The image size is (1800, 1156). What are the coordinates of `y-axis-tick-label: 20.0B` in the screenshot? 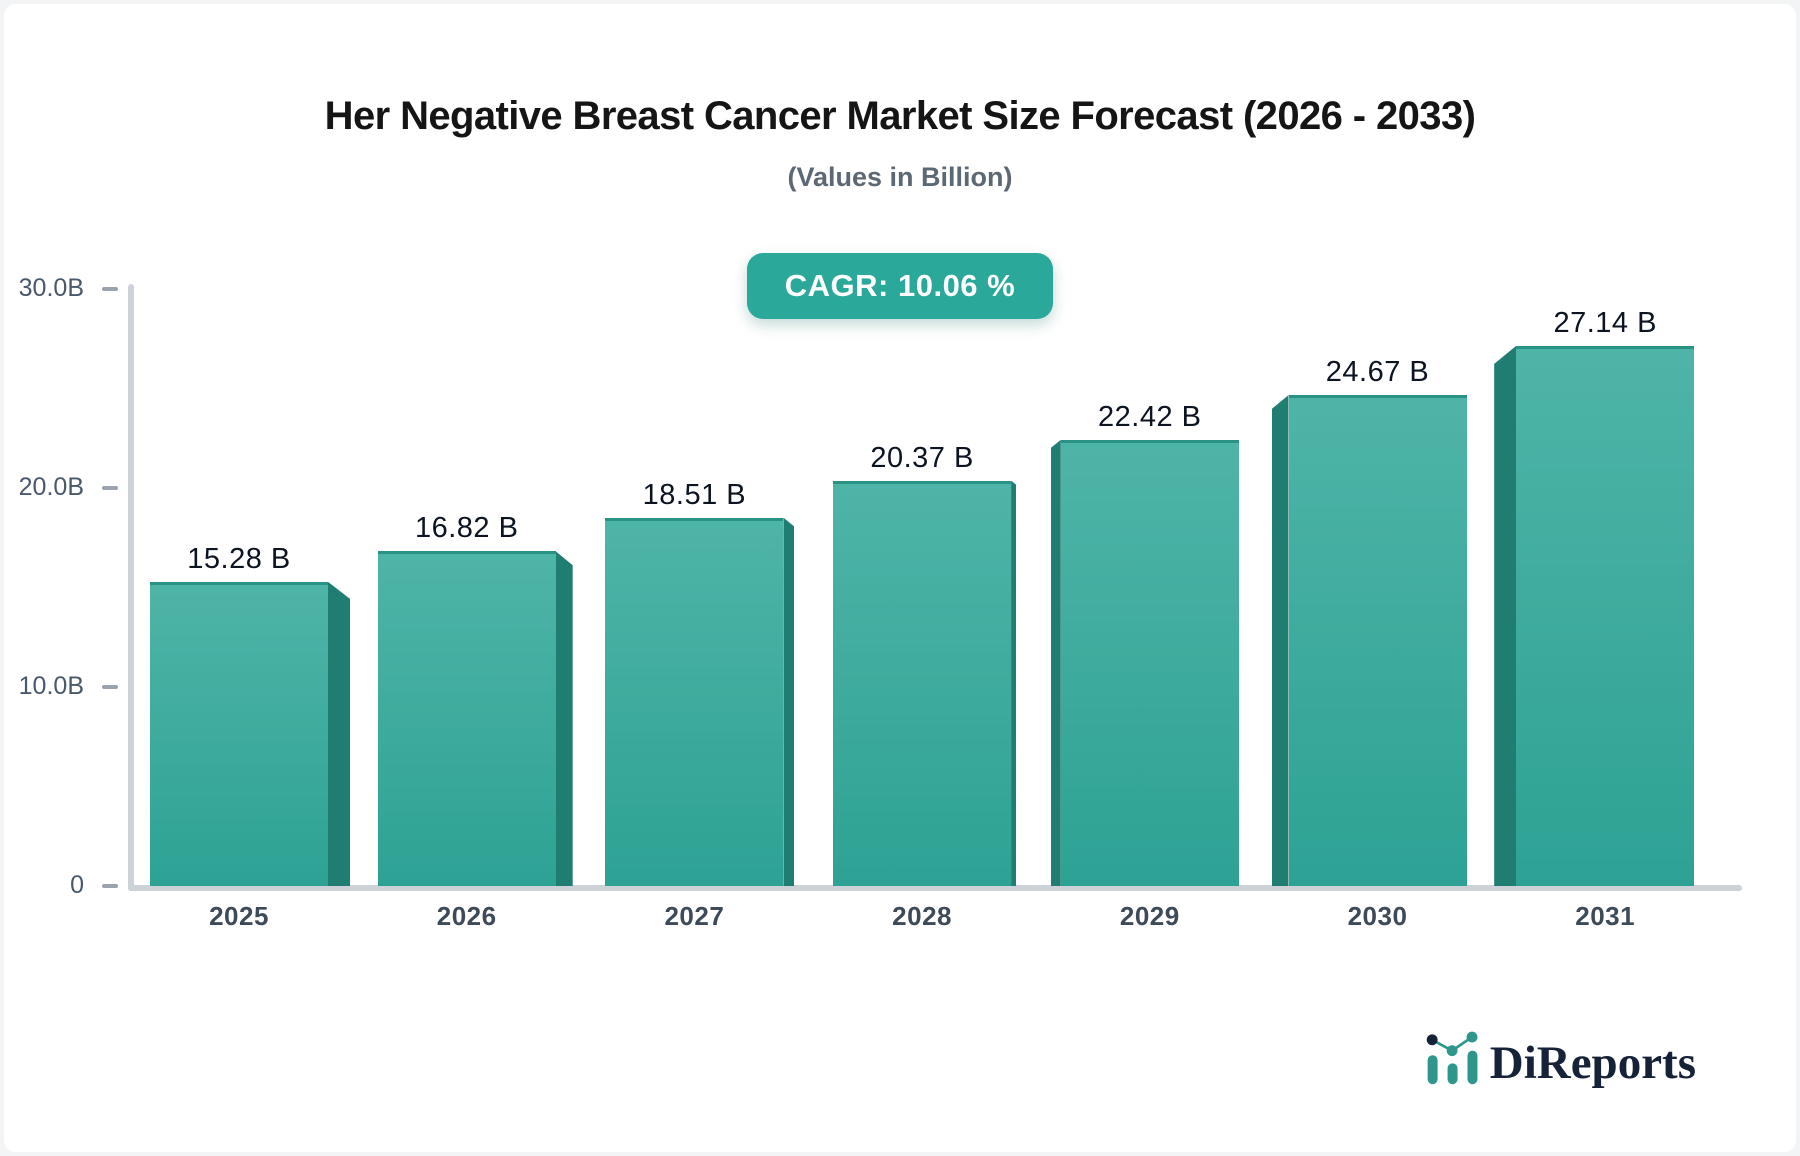 It's located at (51, 487).